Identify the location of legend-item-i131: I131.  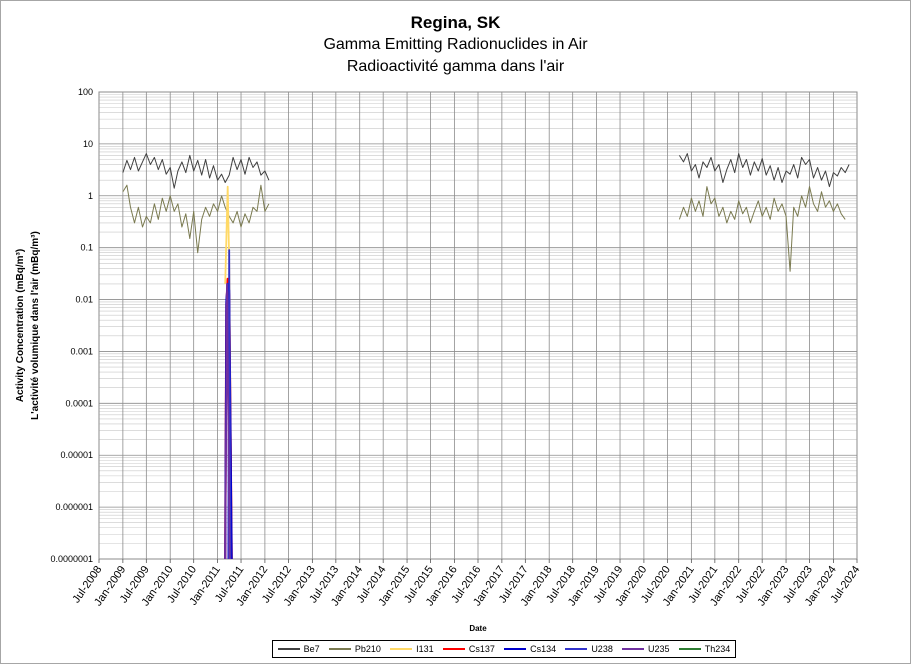
(412, 649).